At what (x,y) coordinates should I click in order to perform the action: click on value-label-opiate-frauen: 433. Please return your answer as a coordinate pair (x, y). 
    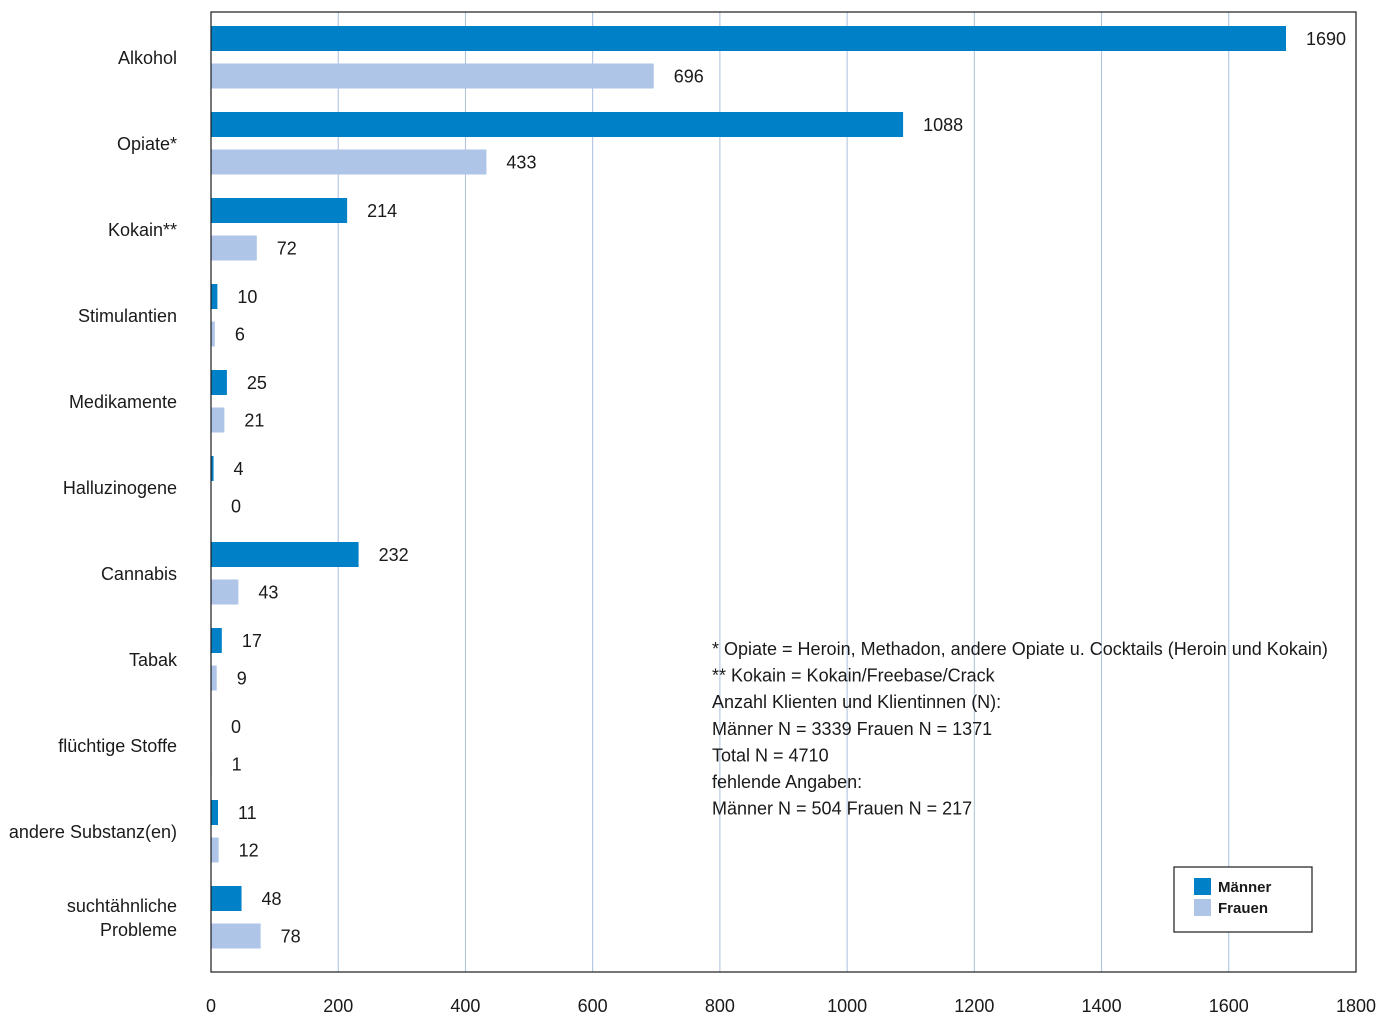
    Looking at the image, I should click on (521, 163).